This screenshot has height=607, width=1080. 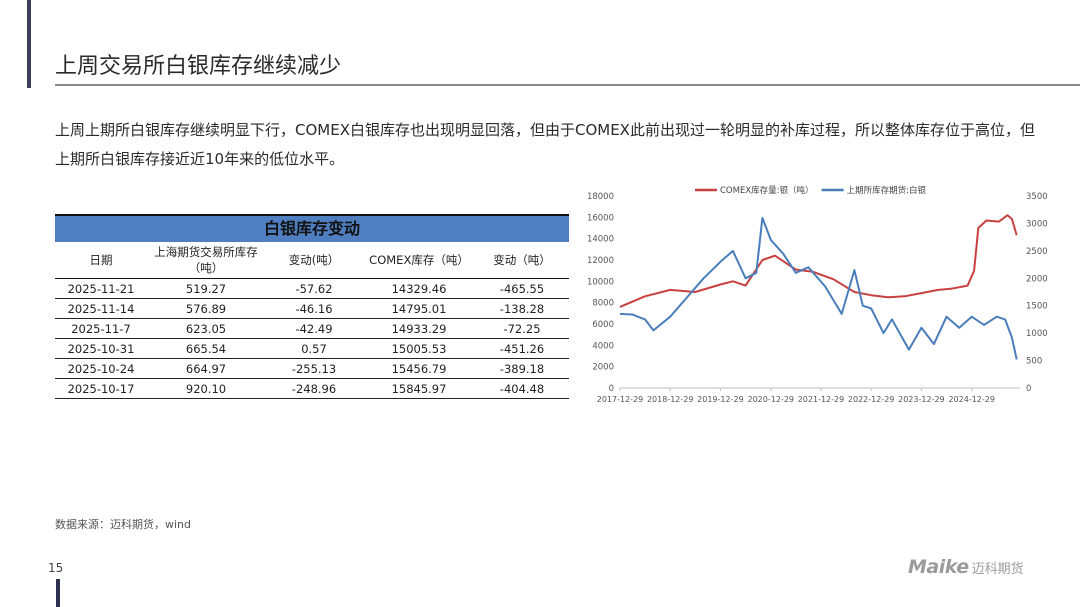 What do you see at coordinates (887, 190) in the screenshot?
I see `legend-label: 上期所库存期货:白银` at bounding box center [887, 190].